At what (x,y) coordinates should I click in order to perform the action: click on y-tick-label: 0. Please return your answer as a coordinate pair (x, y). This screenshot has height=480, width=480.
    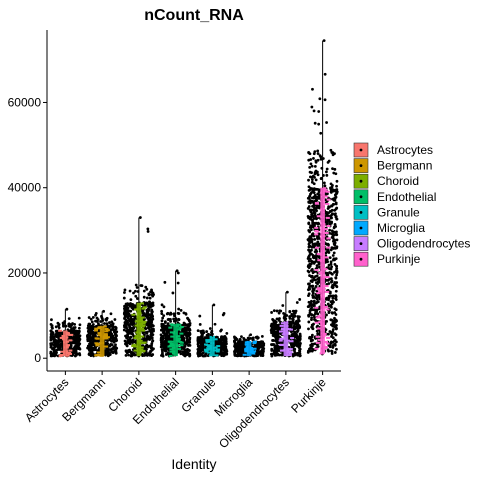
    Looking at the image, I should click on (37, 358).